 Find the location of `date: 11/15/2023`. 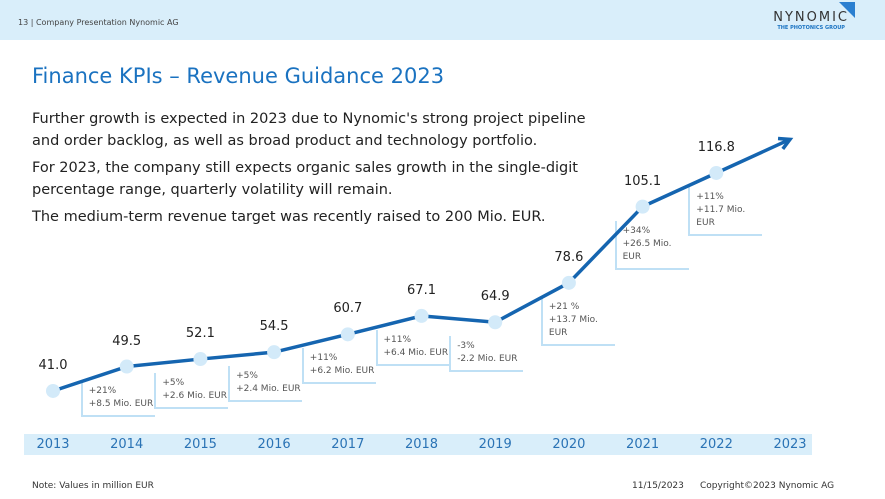

date: 11/15/2023 is located at coordinates (658, 486).